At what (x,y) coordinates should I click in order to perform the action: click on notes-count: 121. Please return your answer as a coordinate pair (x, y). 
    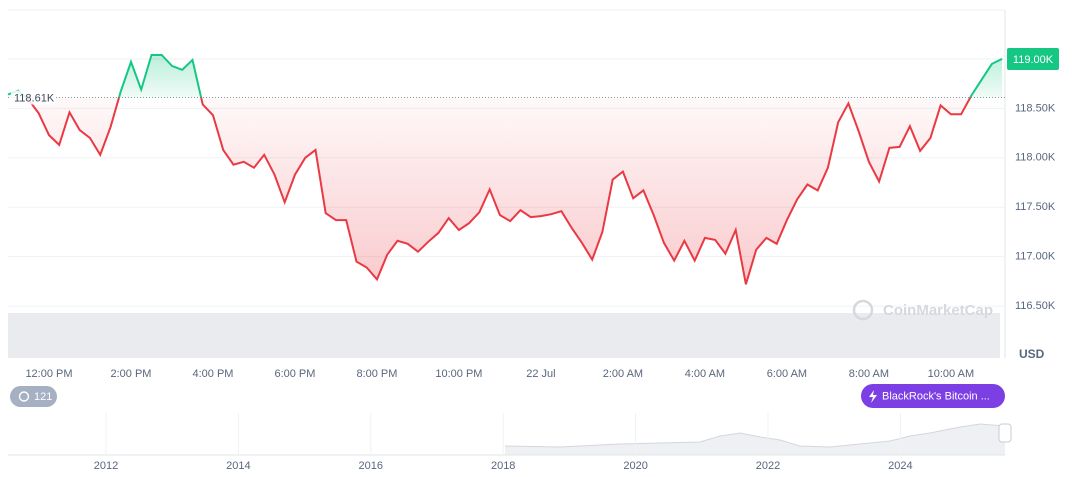
    Looking at the image, I should click on (43, 397).